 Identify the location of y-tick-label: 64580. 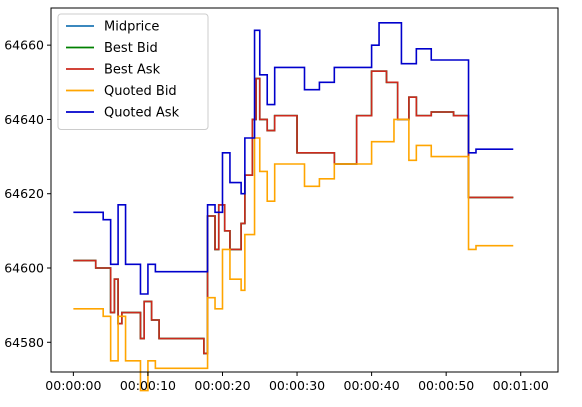
(24, 342).